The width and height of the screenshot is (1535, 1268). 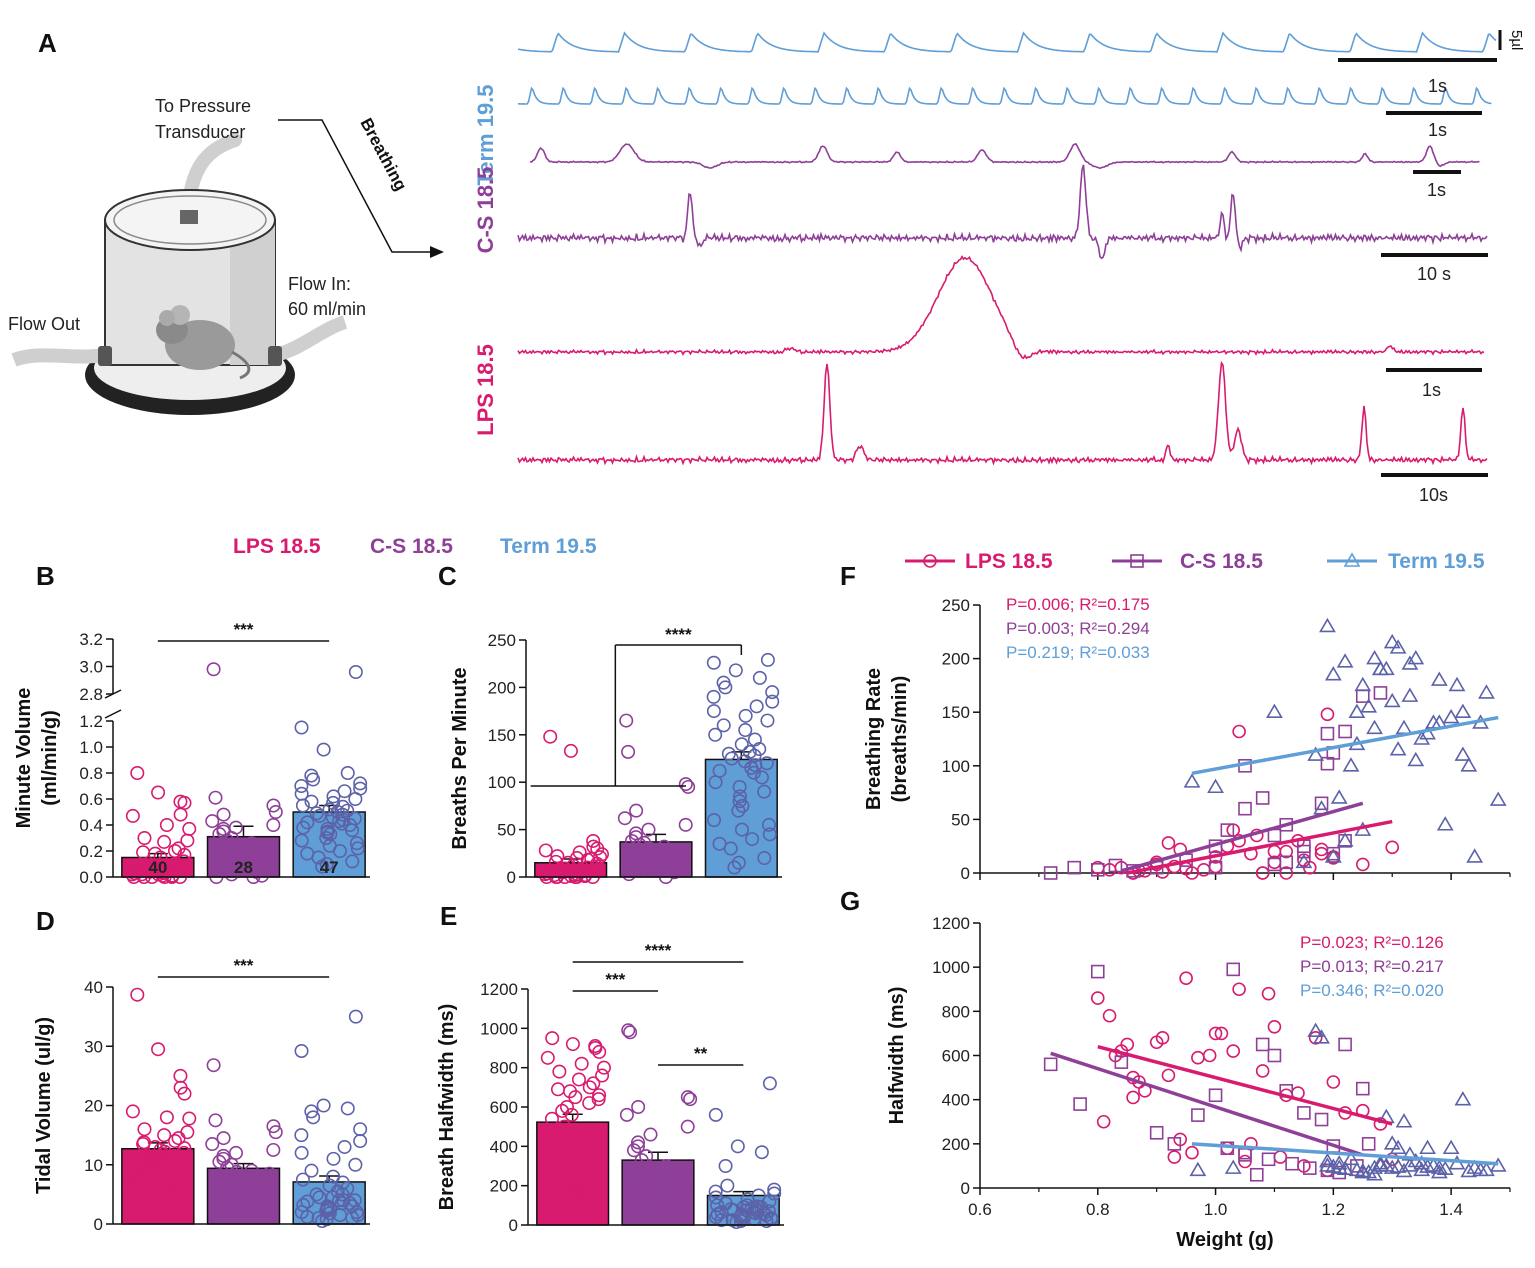 What do you see at coordinates (511, 877) in the screenshot?
I see `y-tick-label: 0` at bounding box center [511, 877].